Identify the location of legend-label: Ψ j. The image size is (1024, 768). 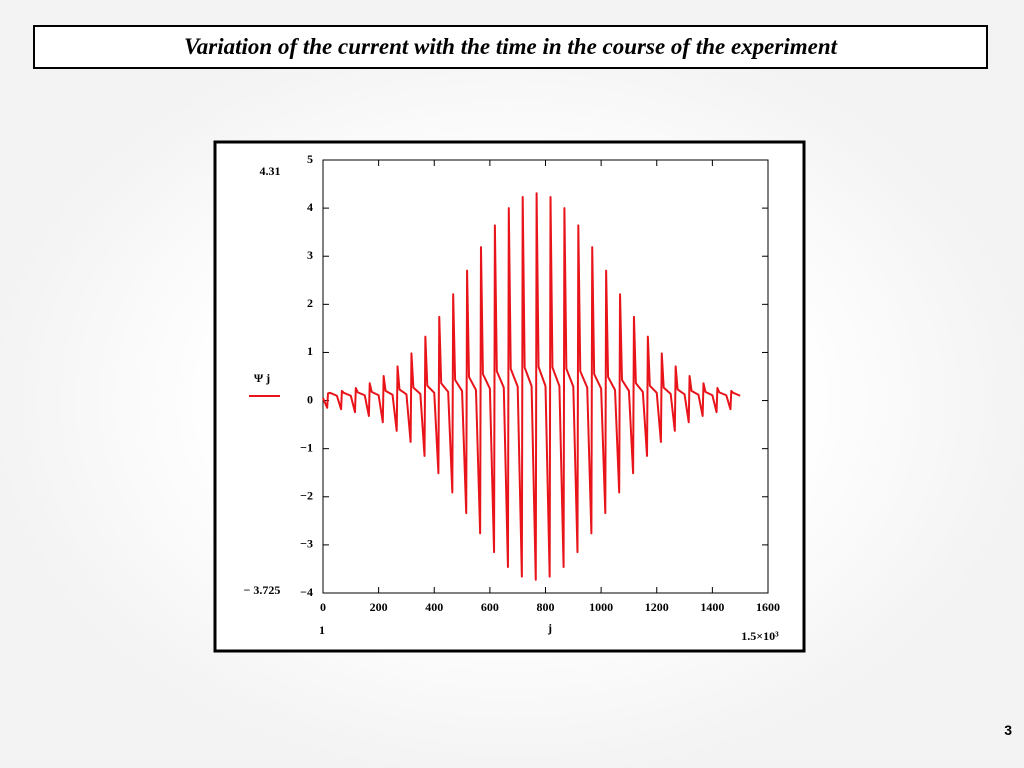
(262, 378).